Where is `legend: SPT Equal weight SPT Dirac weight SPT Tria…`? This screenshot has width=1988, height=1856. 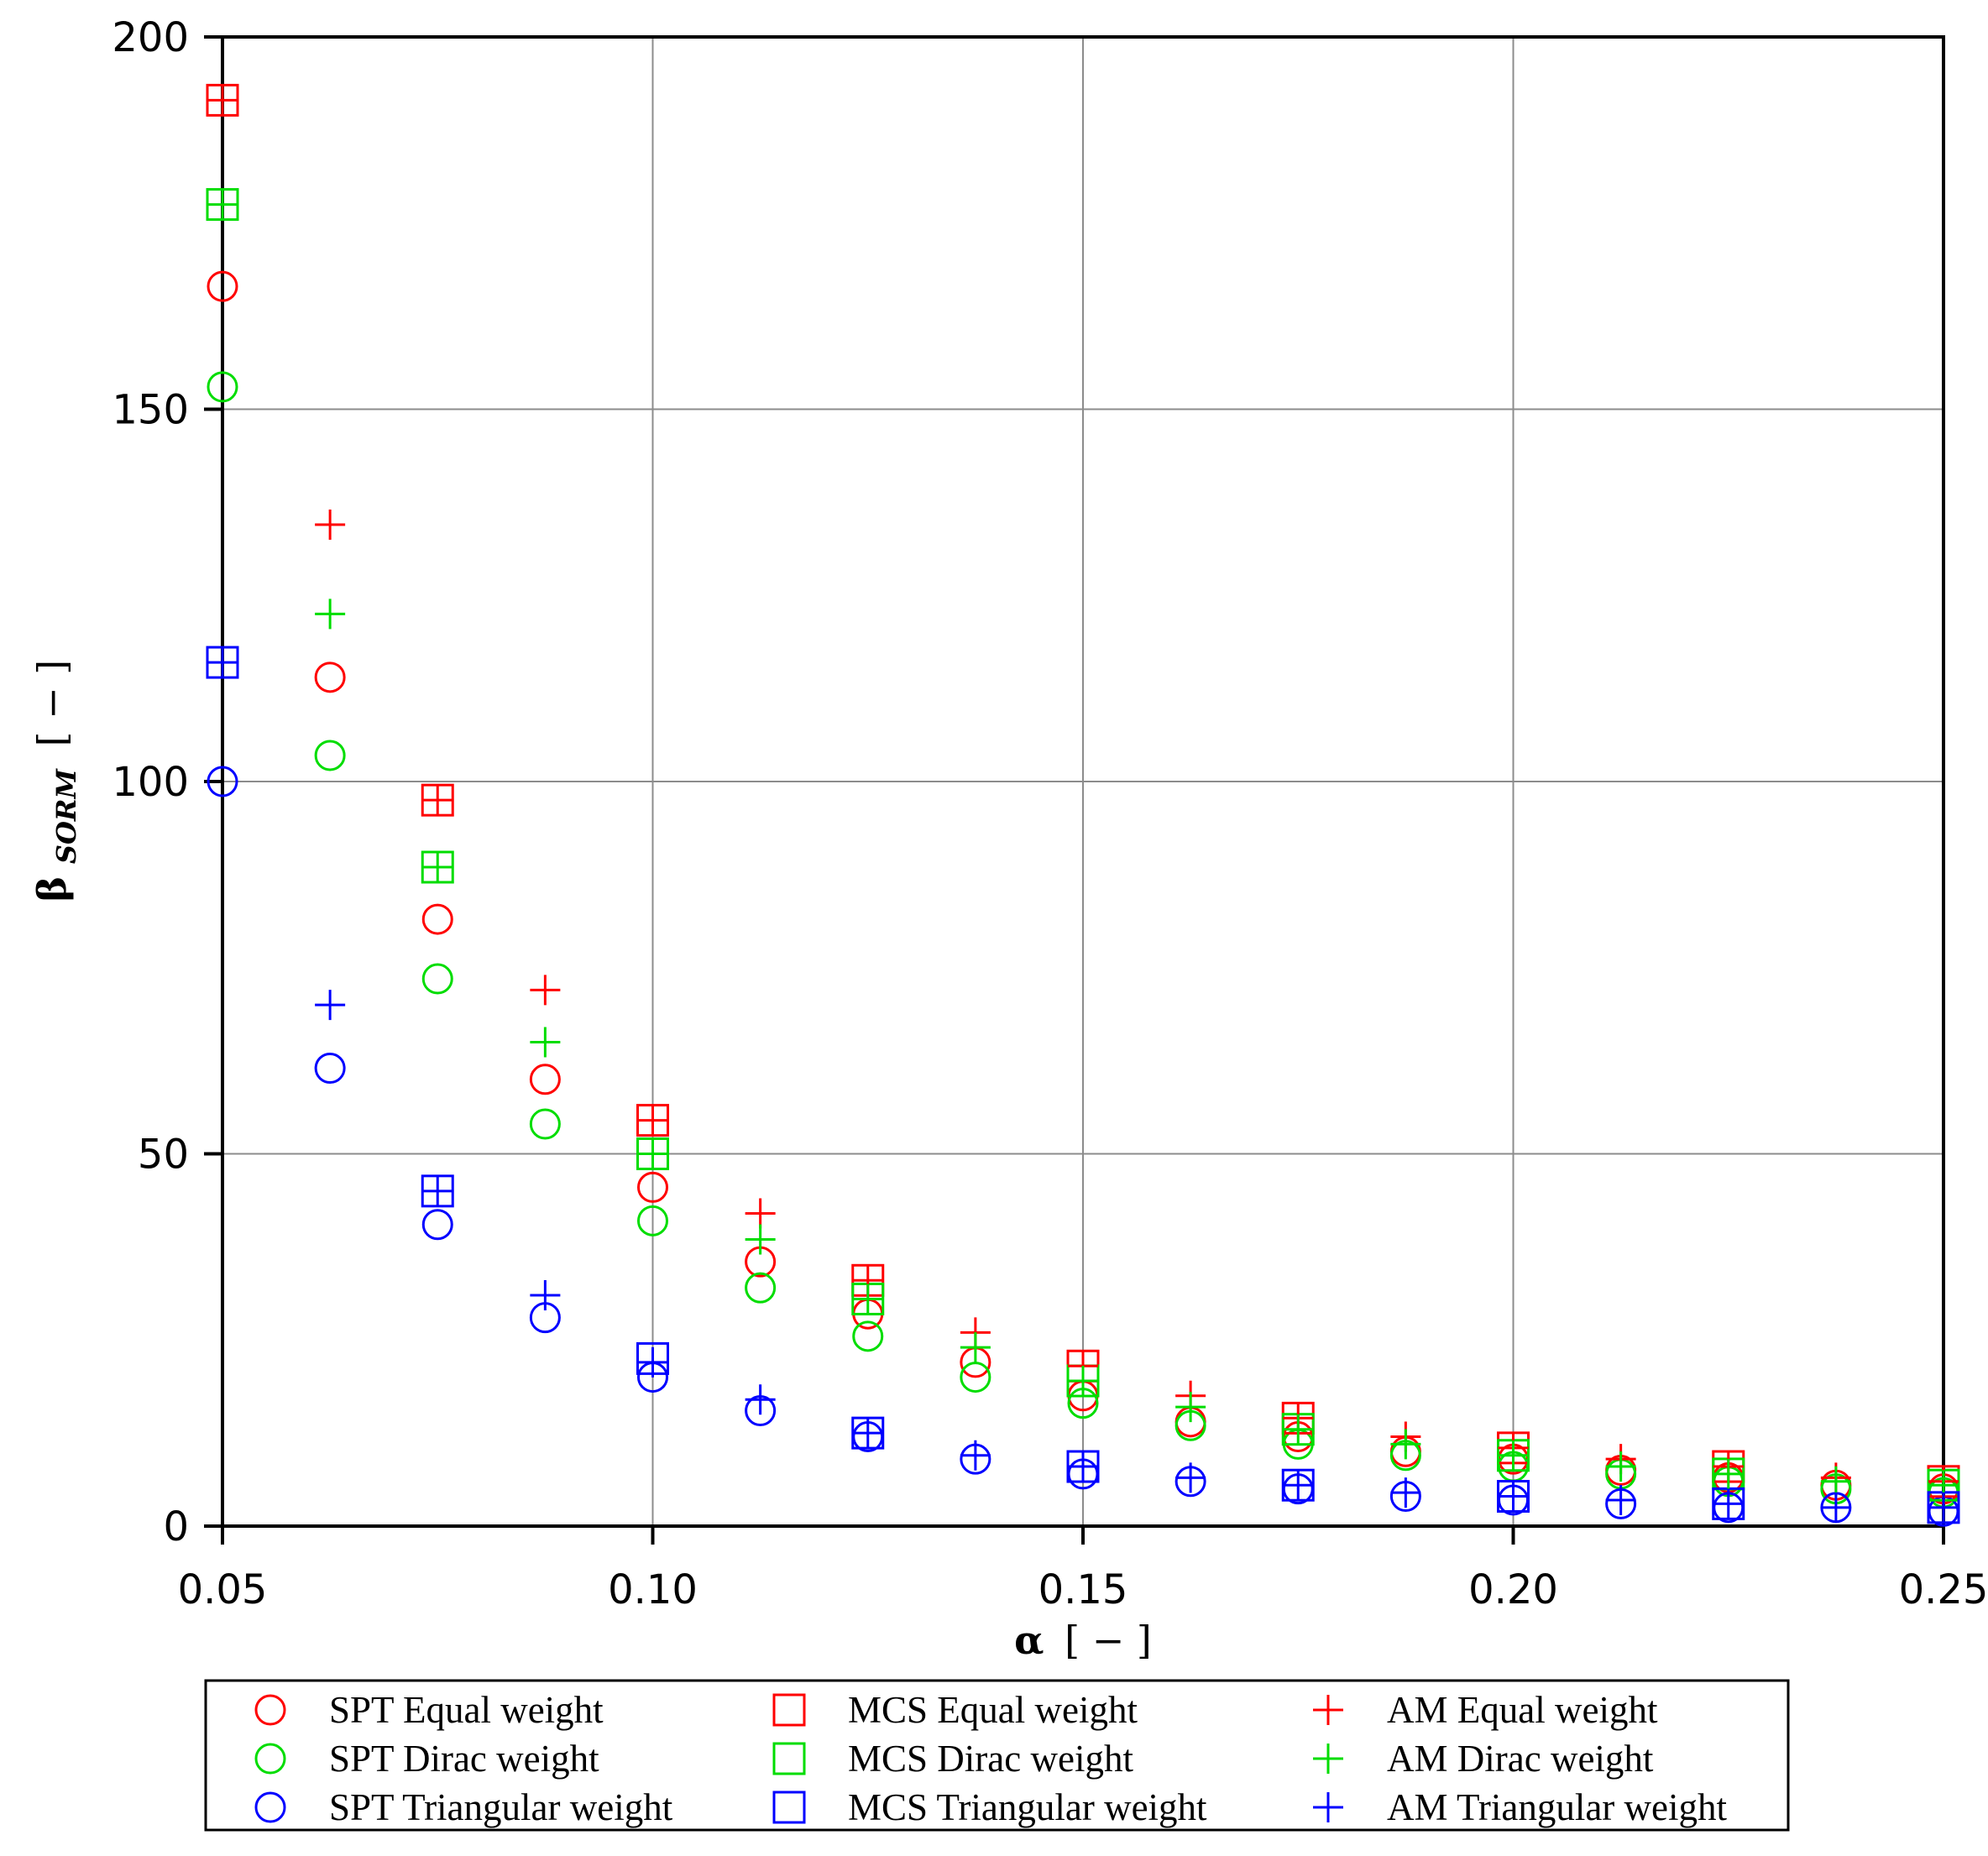 legend: SPT Equal weight SPT Dirac weight SPT Tria… is located at coordinates (997, 1755).